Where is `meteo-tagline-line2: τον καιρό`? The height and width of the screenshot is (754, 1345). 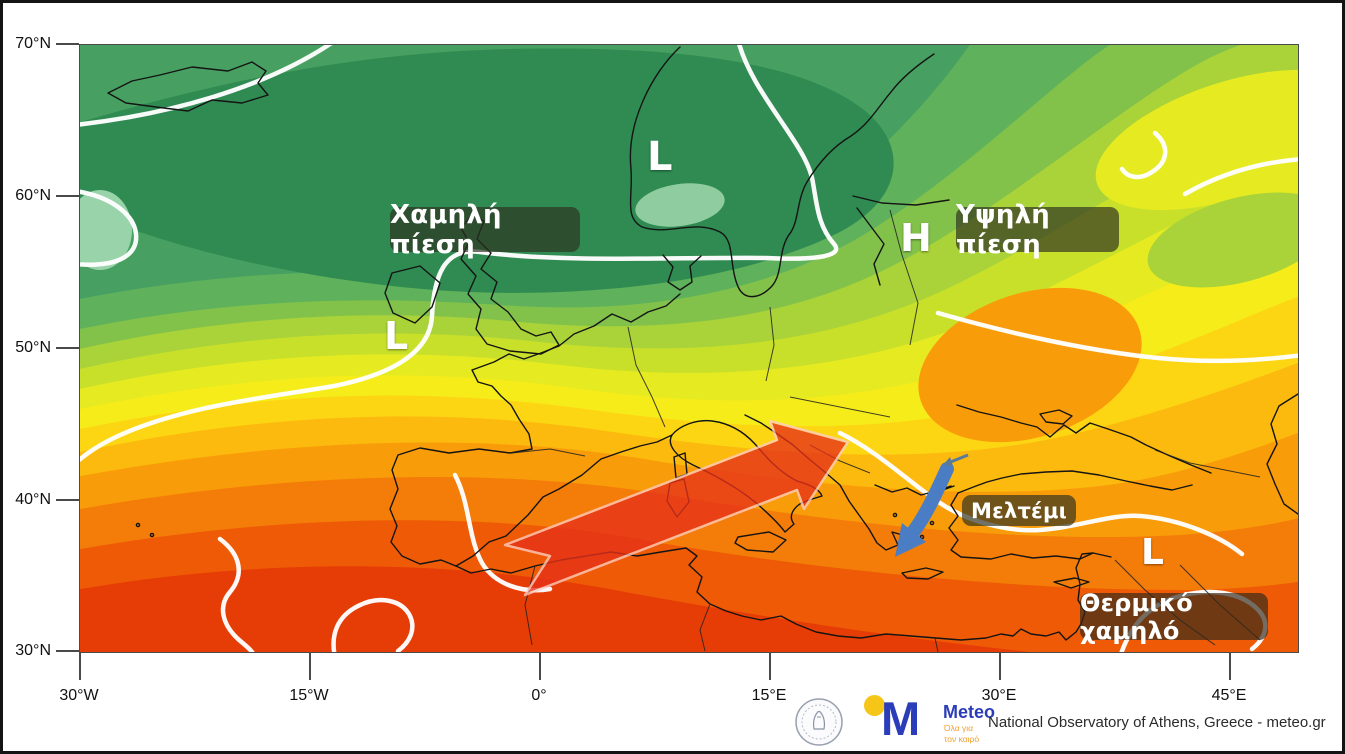
meteo-tagline-line2: τον καιρό is located at coordinates (962, 738).